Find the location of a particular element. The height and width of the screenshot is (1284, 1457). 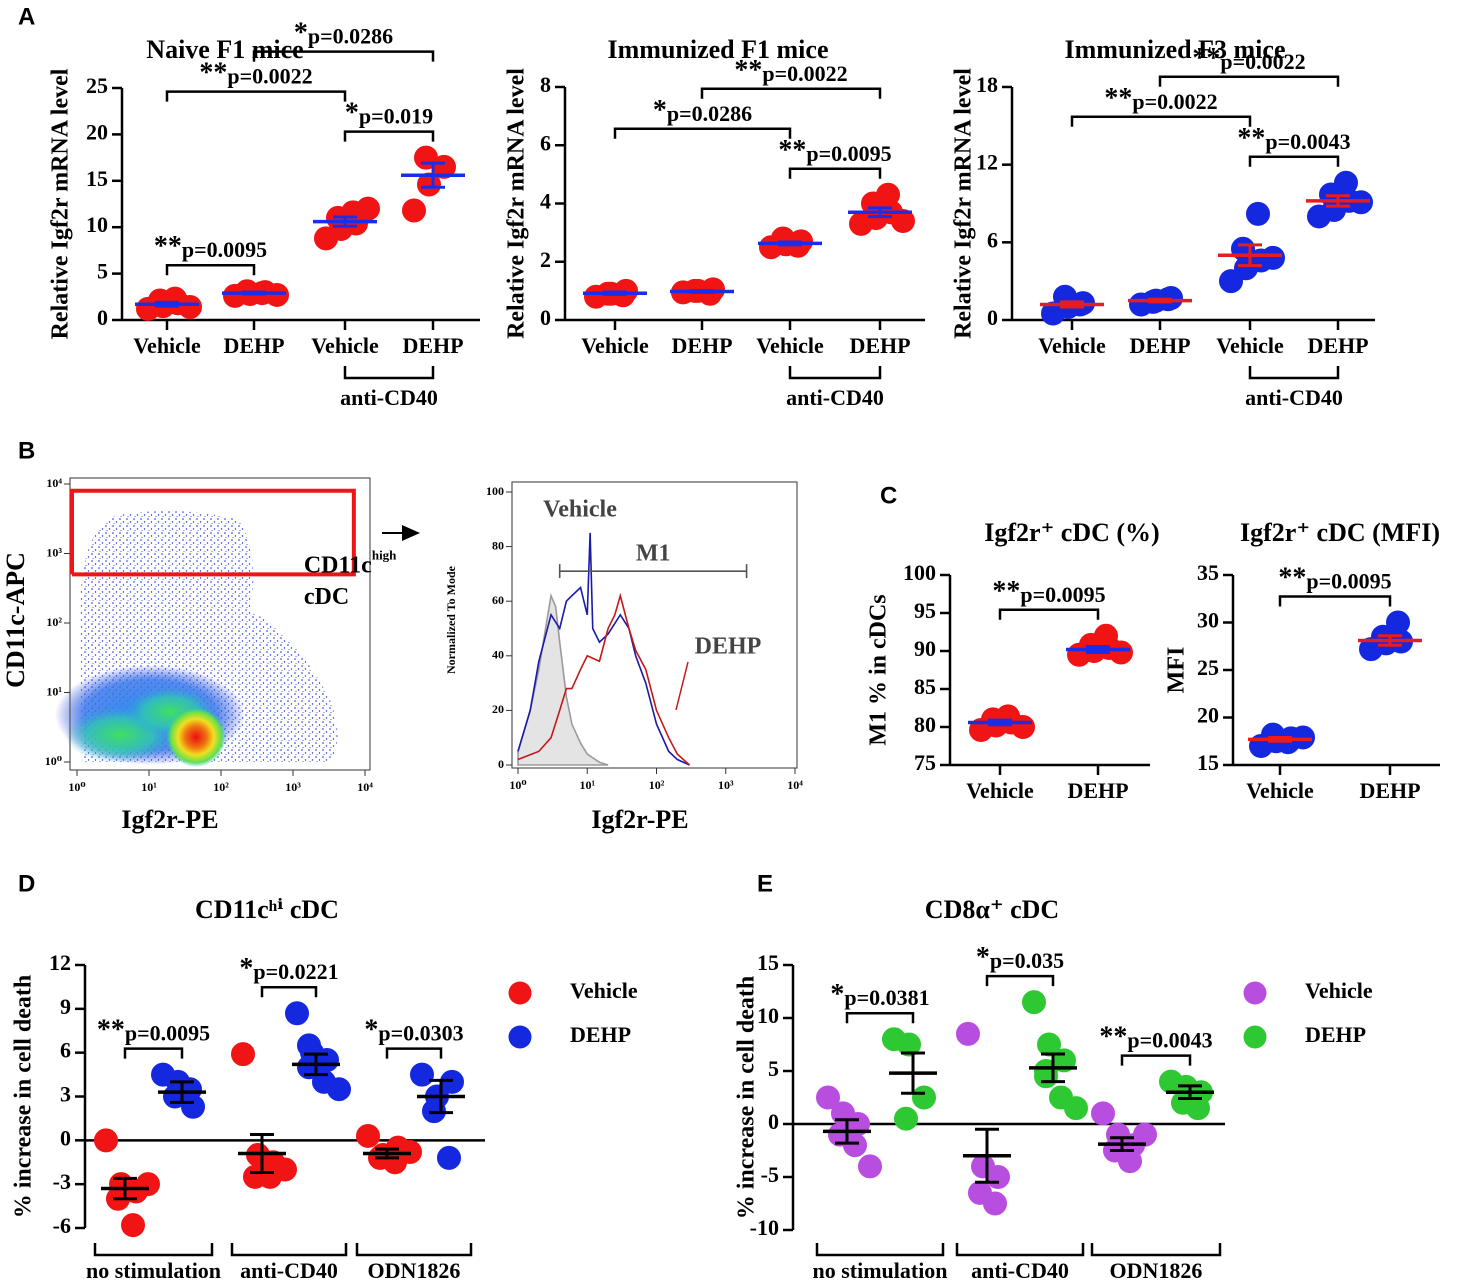

gate-label-line2: cDC is located at coordinates (326, 597).